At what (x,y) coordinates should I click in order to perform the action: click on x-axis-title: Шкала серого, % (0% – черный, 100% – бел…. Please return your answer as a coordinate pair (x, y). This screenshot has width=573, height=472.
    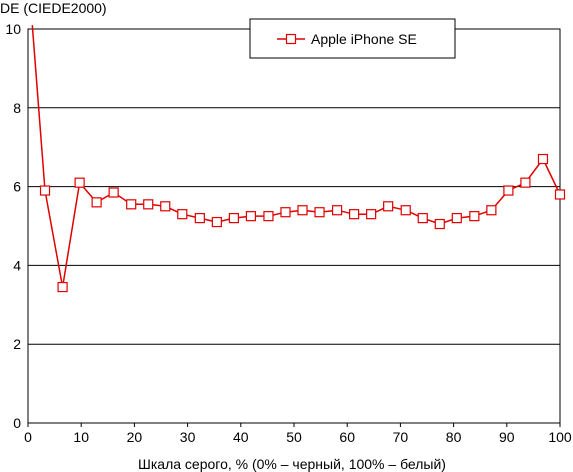
    Looking at the image, I should click on (292, 464).